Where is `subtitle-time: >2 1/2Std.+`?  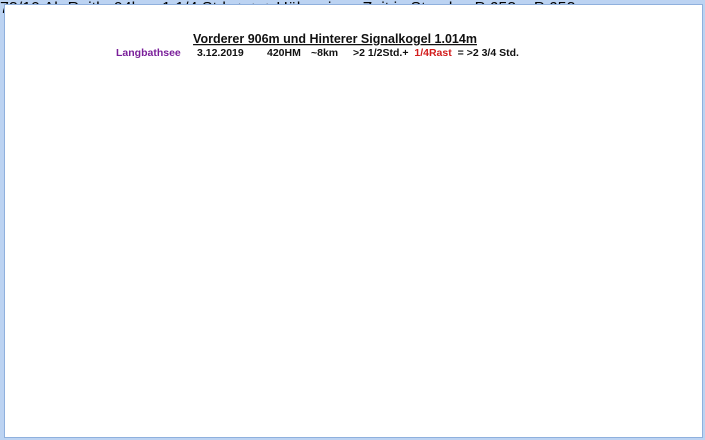
subtitle-time: >2 1/2Std.+ is located at coordinates (380, 53).